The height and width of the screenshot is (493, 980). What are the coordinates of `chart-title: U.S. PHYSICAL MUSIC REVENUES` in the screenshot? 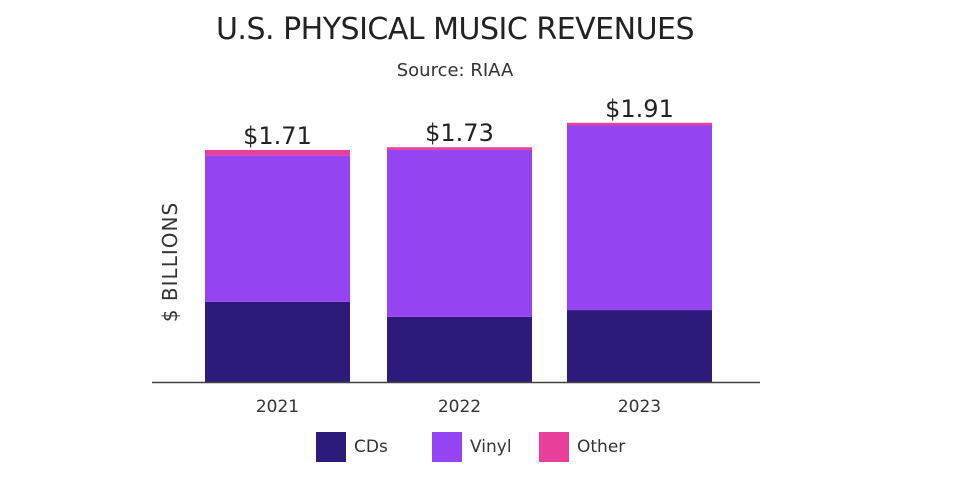 It's located at (455, 29).